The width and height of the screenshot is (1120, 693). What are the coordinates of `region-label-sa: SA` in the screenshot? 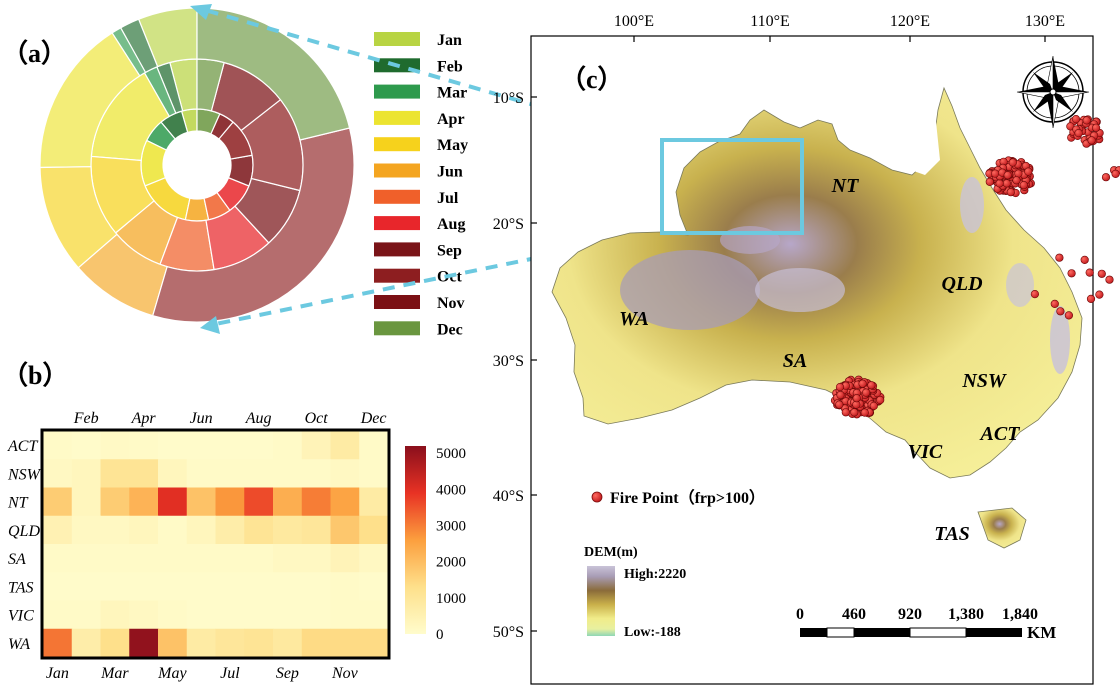 It's located at (795, 361).